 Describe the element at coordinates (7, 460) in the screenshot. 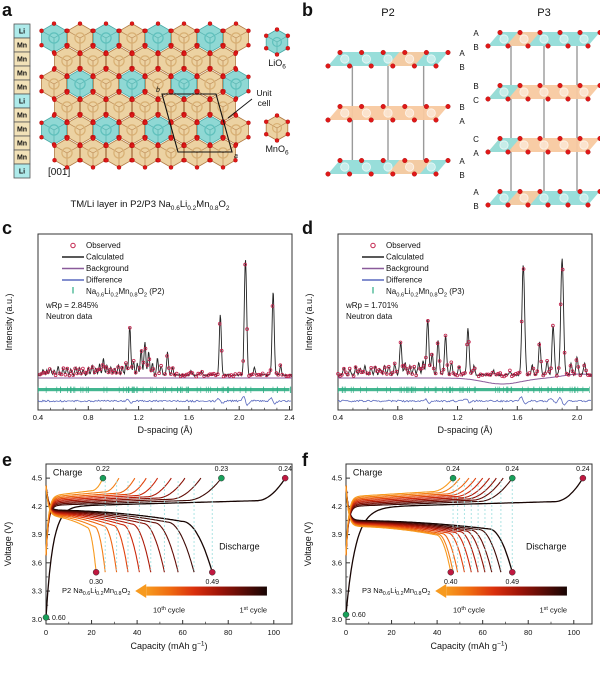

I see `panel-e-letter: e` at that location.